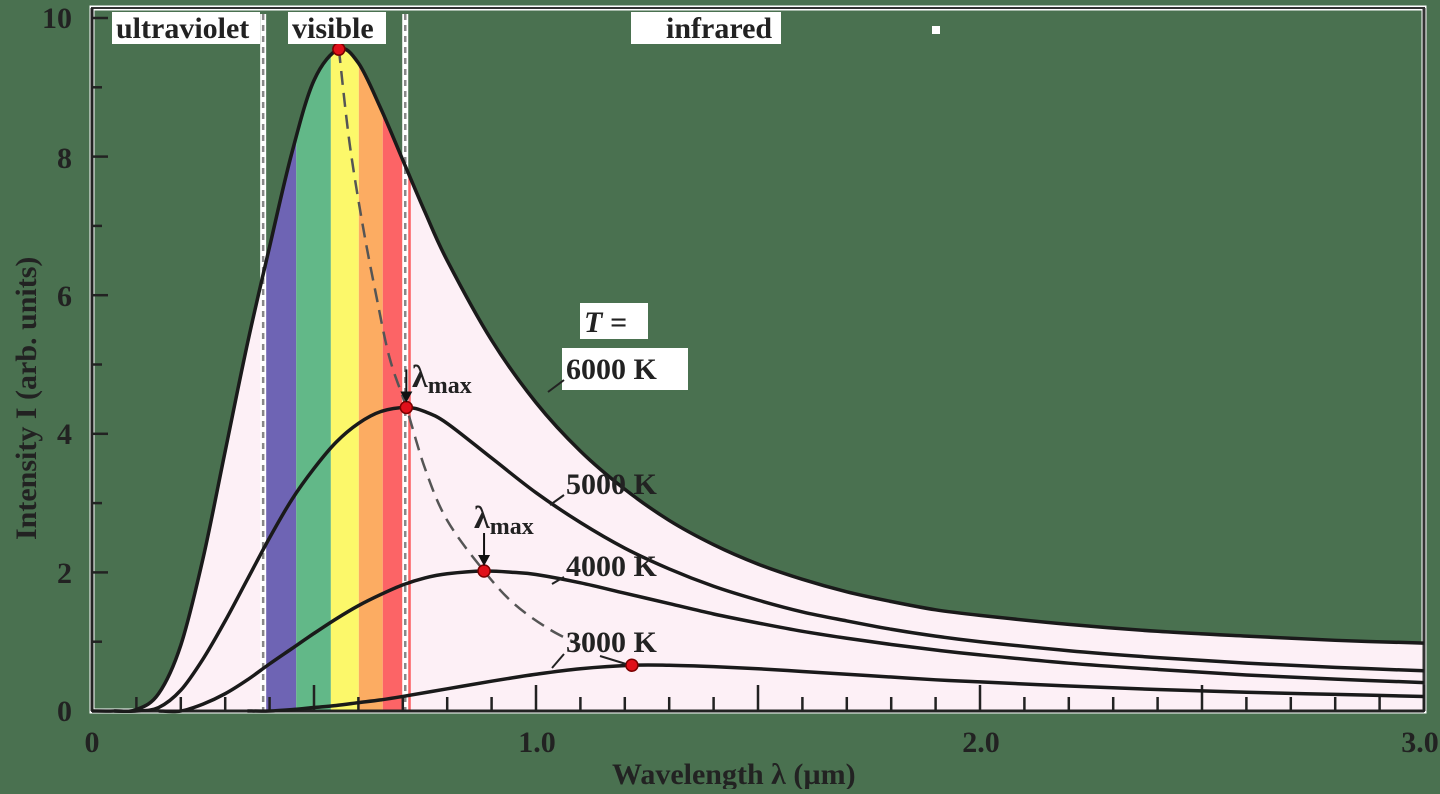 The height and width of the screenshot is (794, 1440). I want to click on series-label-3000k: 3000 K, so click(612, 642).